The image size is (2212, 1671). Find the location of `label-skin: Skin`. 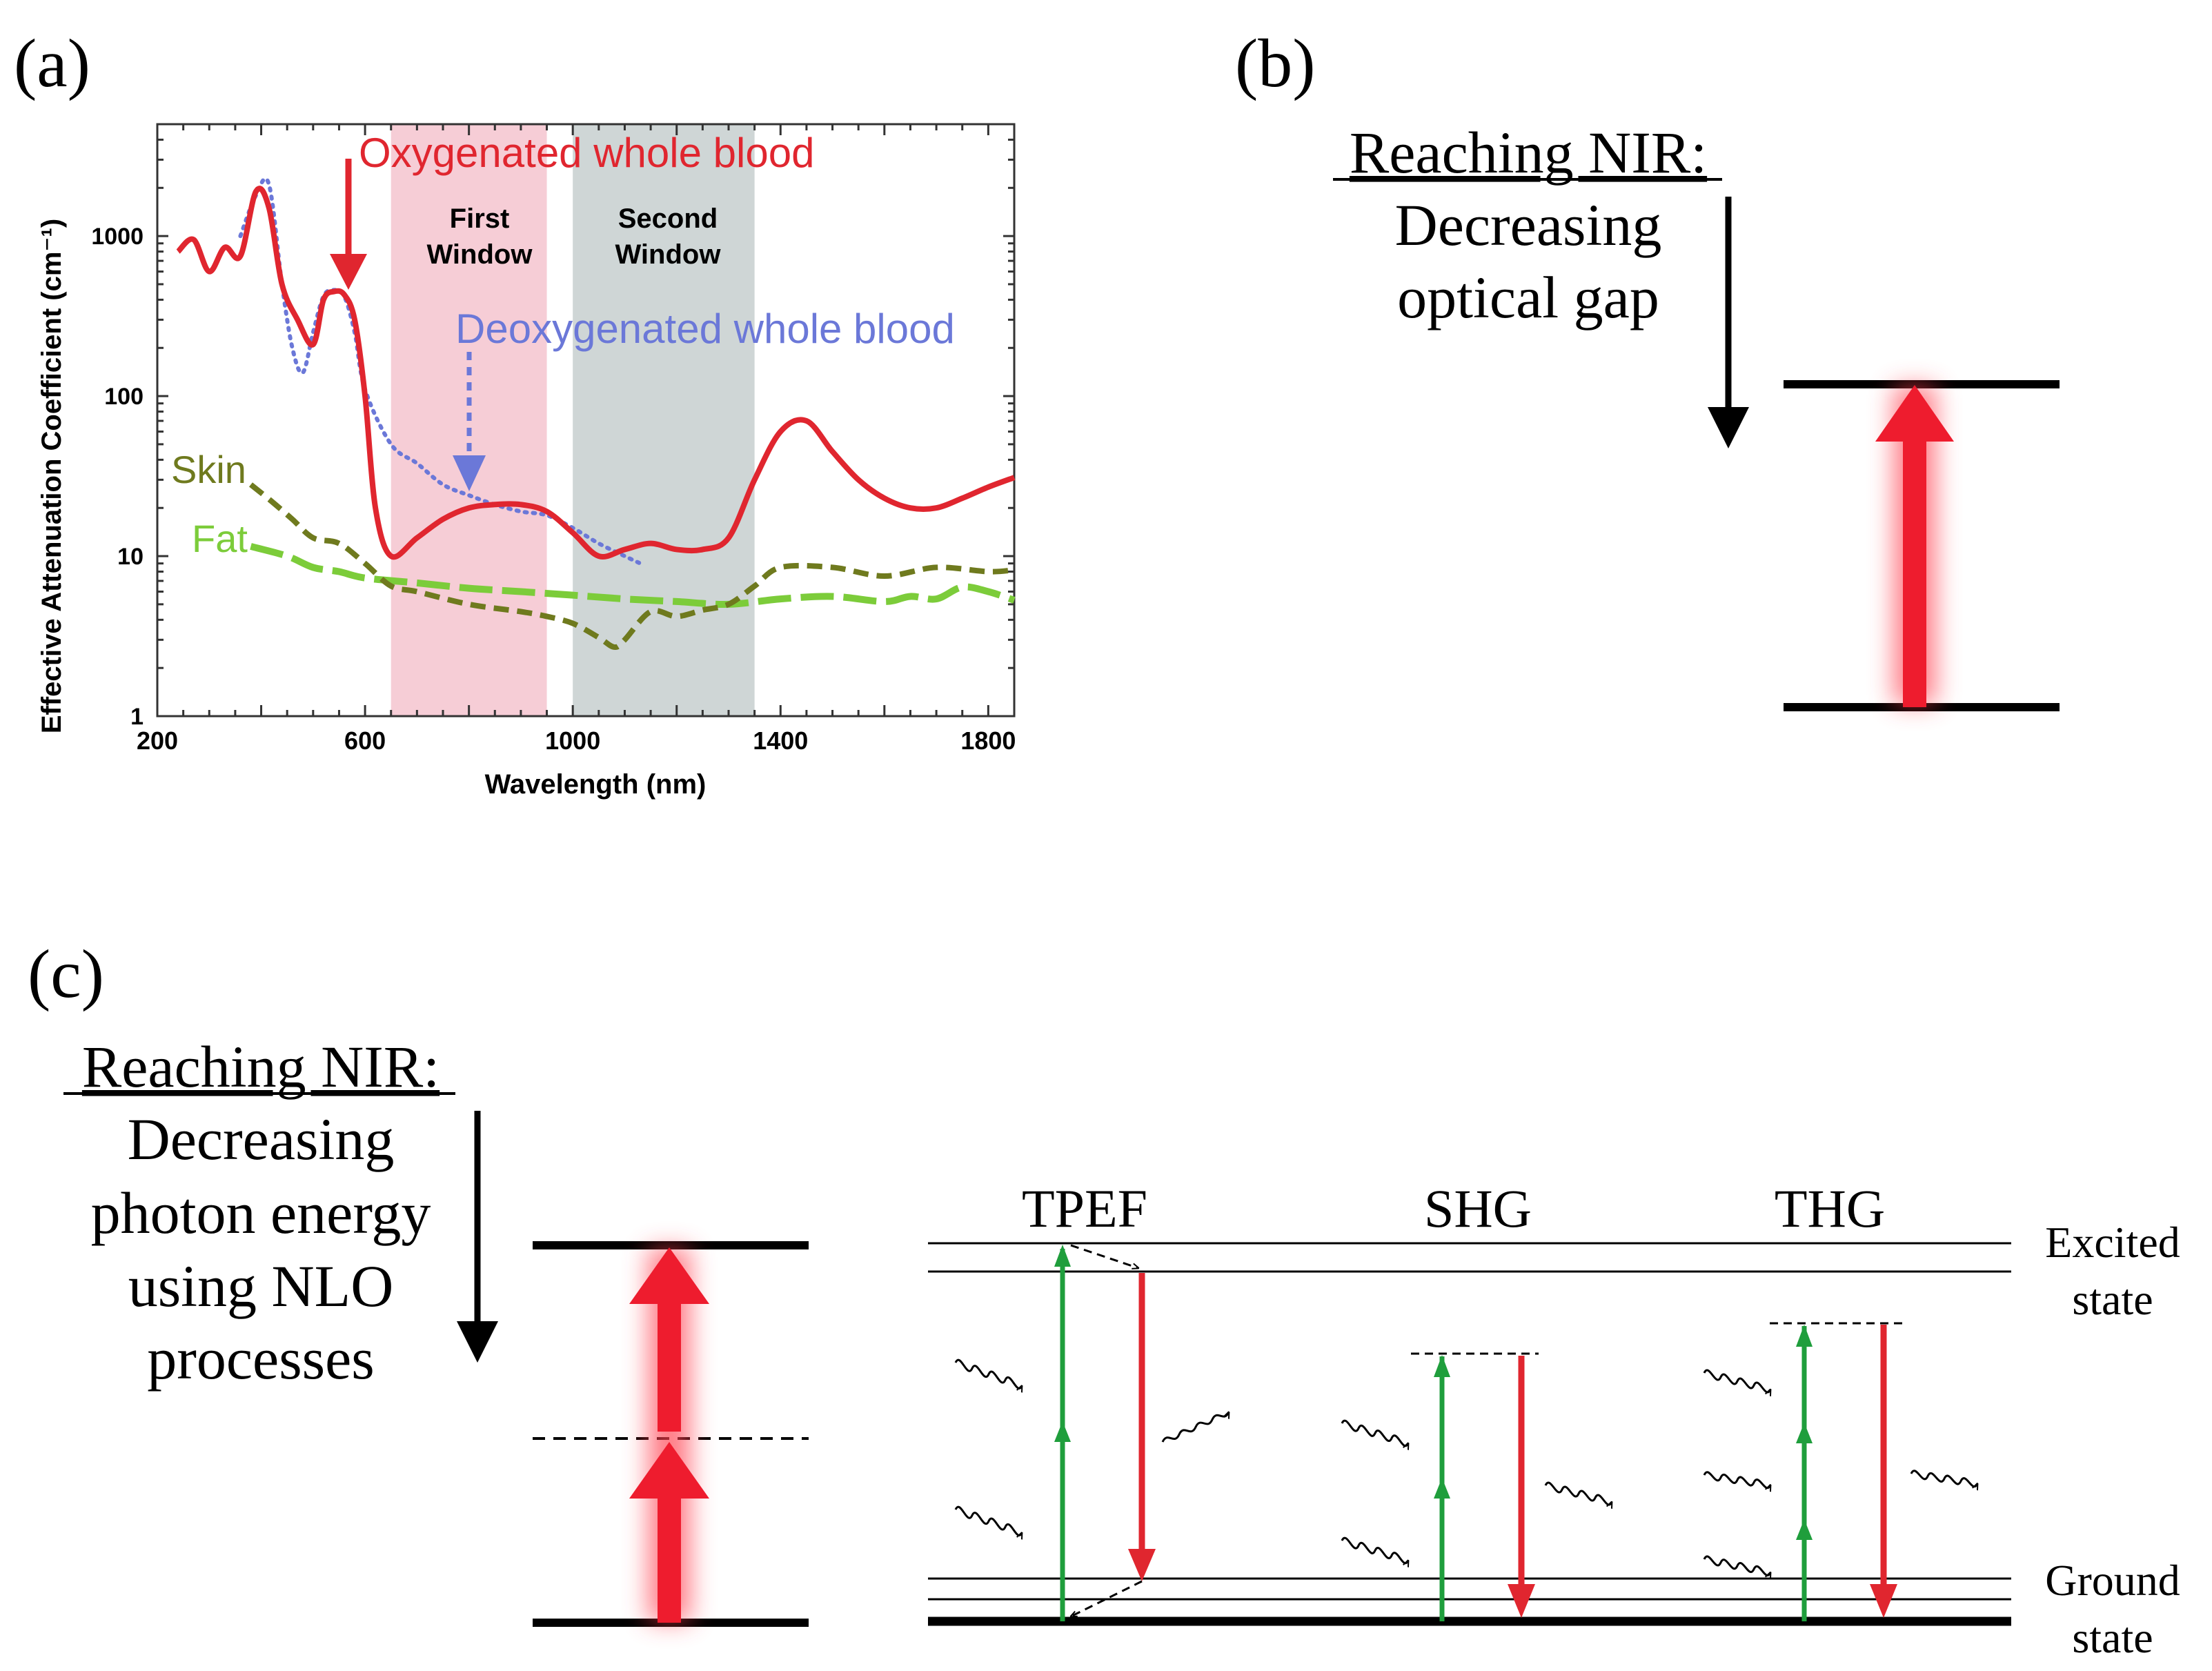

label-skin: Skin is located at coordinates (208, 470).